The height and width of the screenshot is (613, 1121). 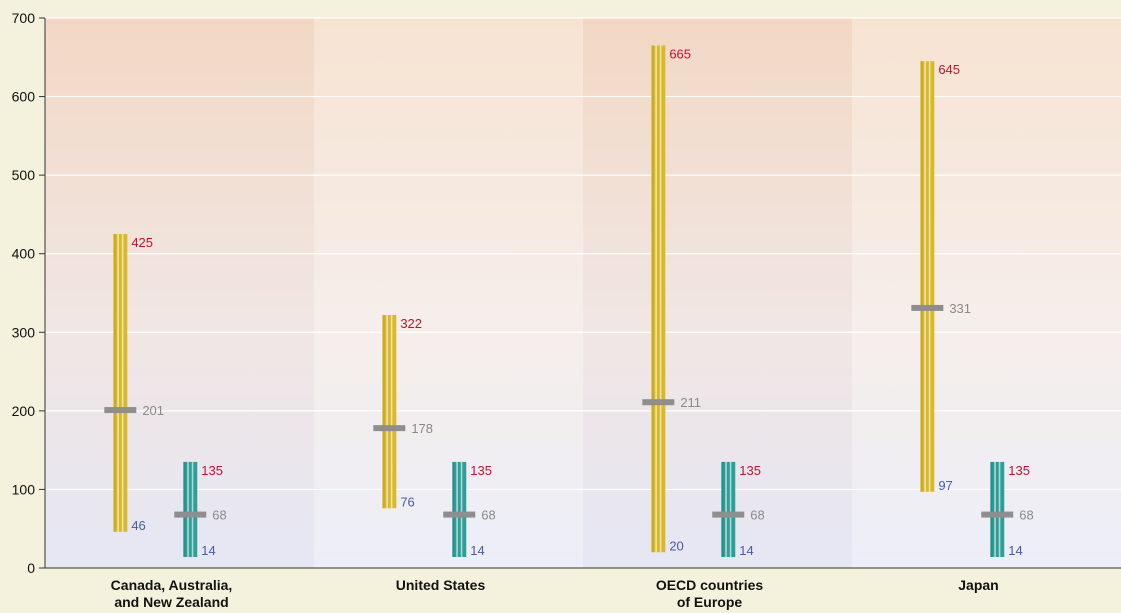 What do you see at coordinates (403, 412) in the screenshot?
I see `range-bar-group: 322 178 76` at bounding box center [403, 412].